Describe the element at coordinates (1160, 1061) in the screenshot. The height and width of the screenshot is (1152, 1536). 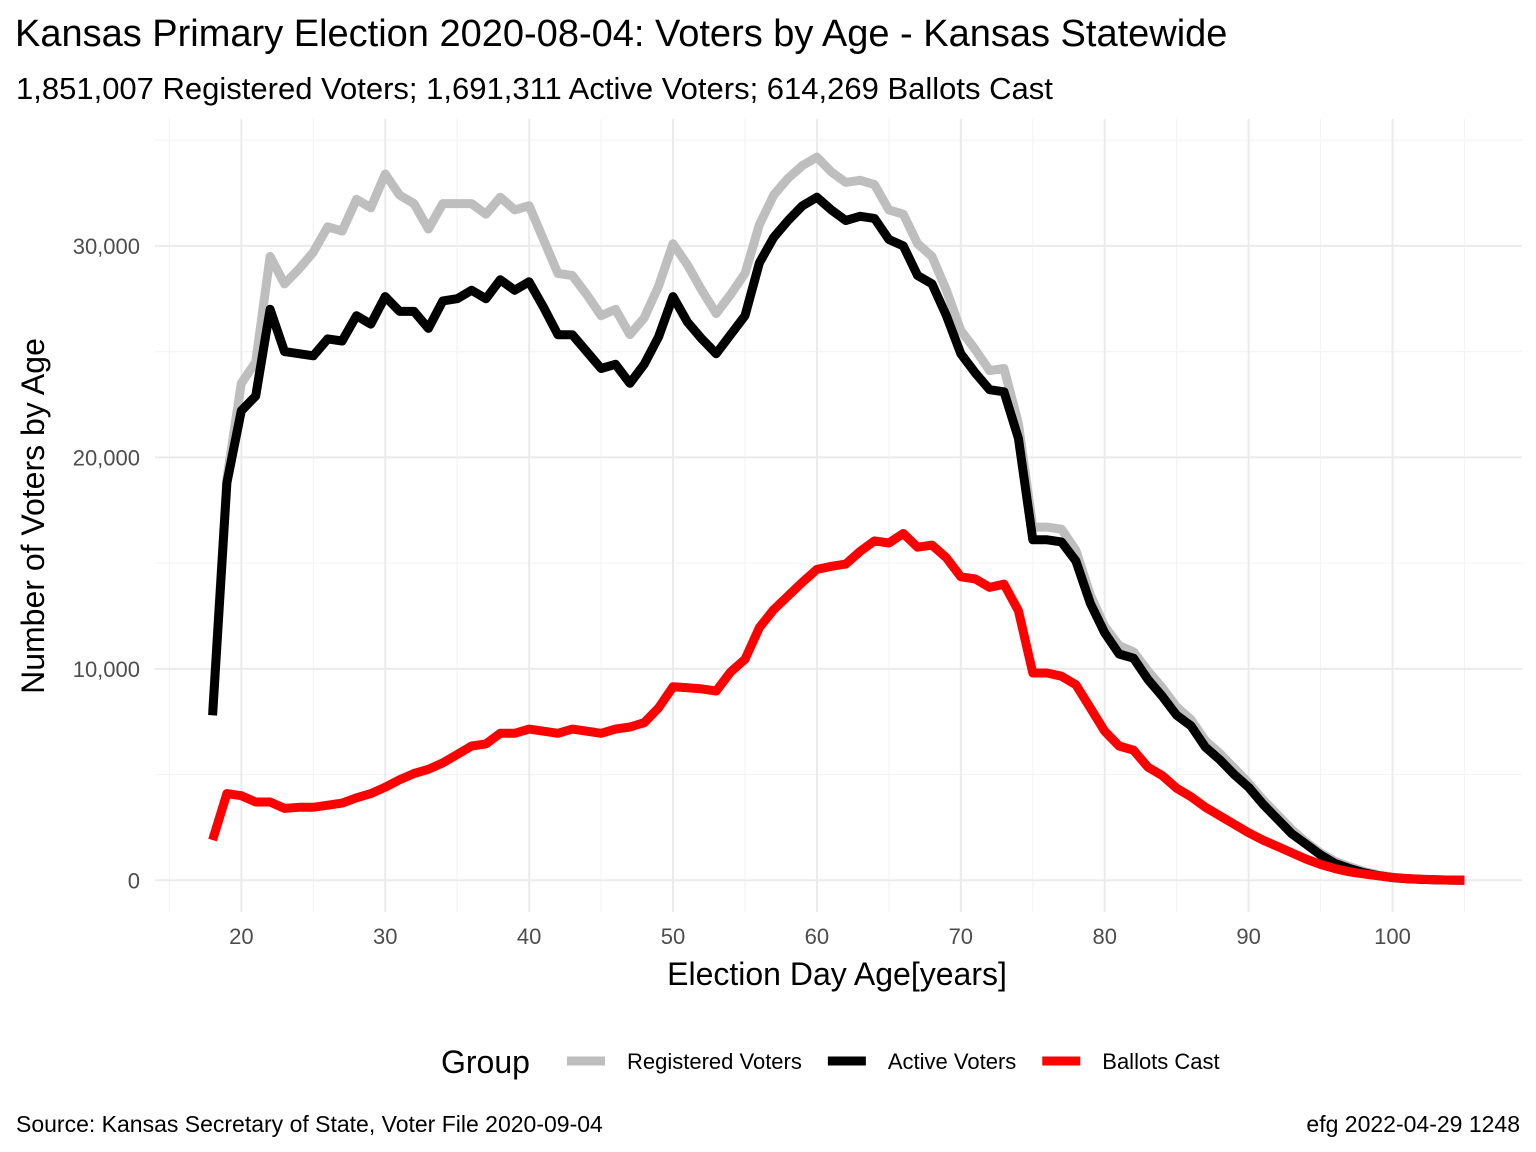
I see `legend-label-ballots-cast: Ballots Cast` at that location.